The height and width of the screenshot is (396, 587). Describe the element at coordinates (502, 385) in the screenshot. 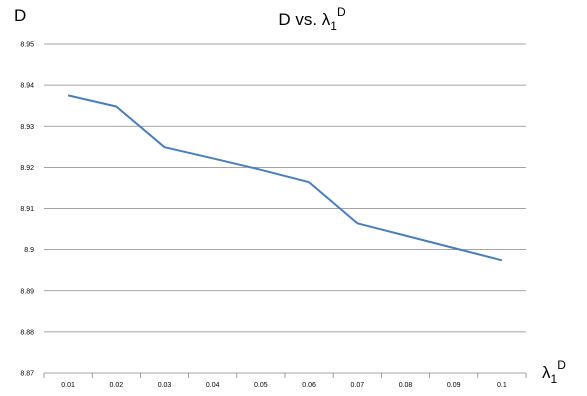

I see `x-tick-label: 0.1` at that location.